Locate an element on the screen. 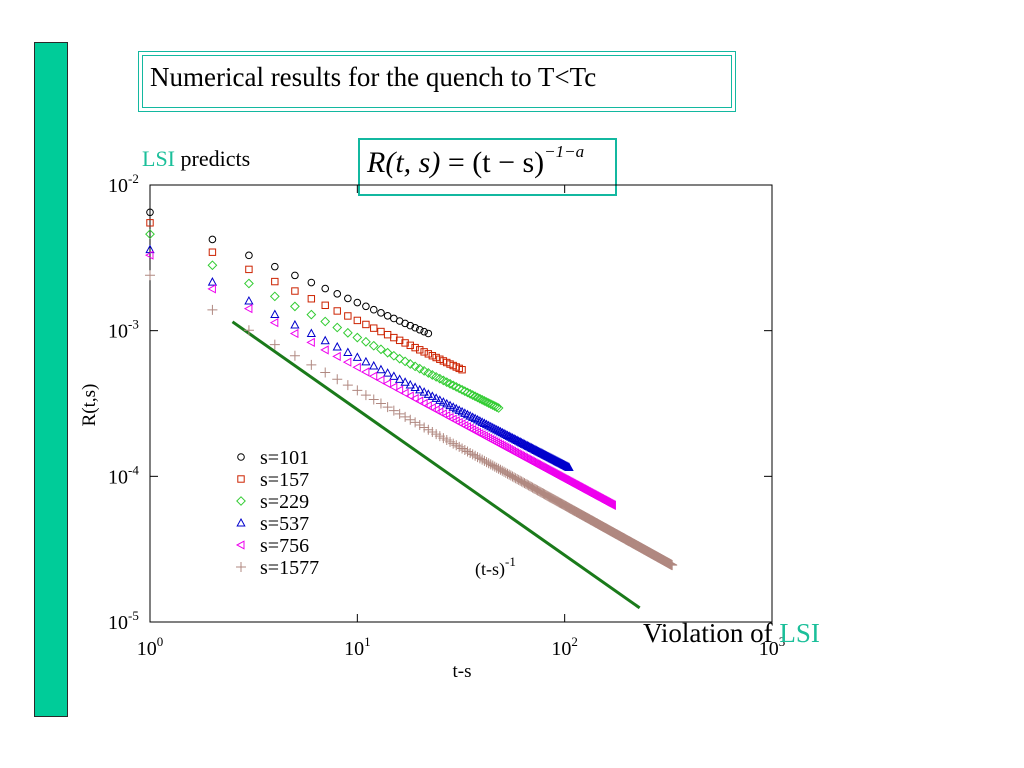 Image resolution: width=1024 pixels, height=768 pixels. violation-lsi-accent: LSI is located at coordinates (799, 633).